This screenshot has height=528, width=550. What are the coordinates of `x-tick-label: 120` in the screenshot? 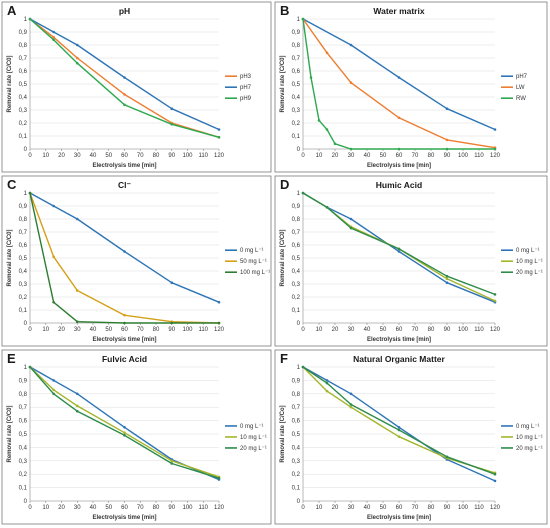 It's located at (219, 330).